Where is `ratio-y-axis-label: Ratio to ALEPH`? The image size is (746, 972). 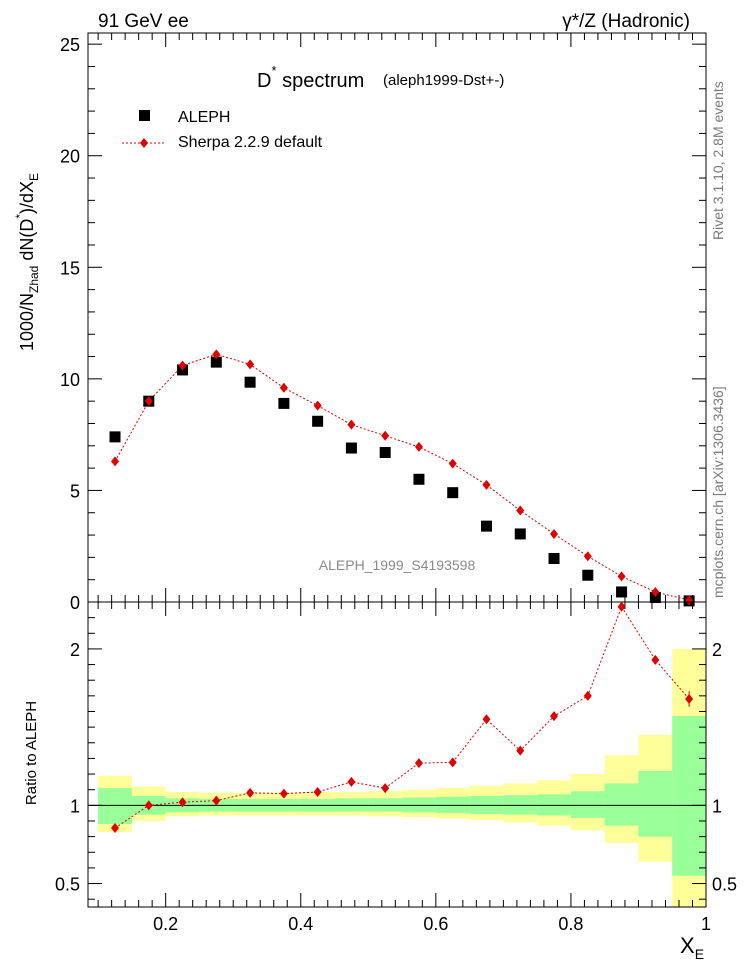
ratio-y-axis-label: Ratio to ALEPH is located at coordinates (31, 753).